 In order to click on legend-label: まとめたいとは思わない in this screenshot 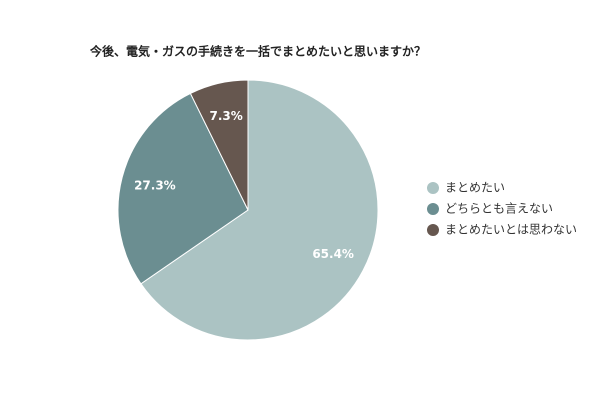, I will do `click(511, 230)`.